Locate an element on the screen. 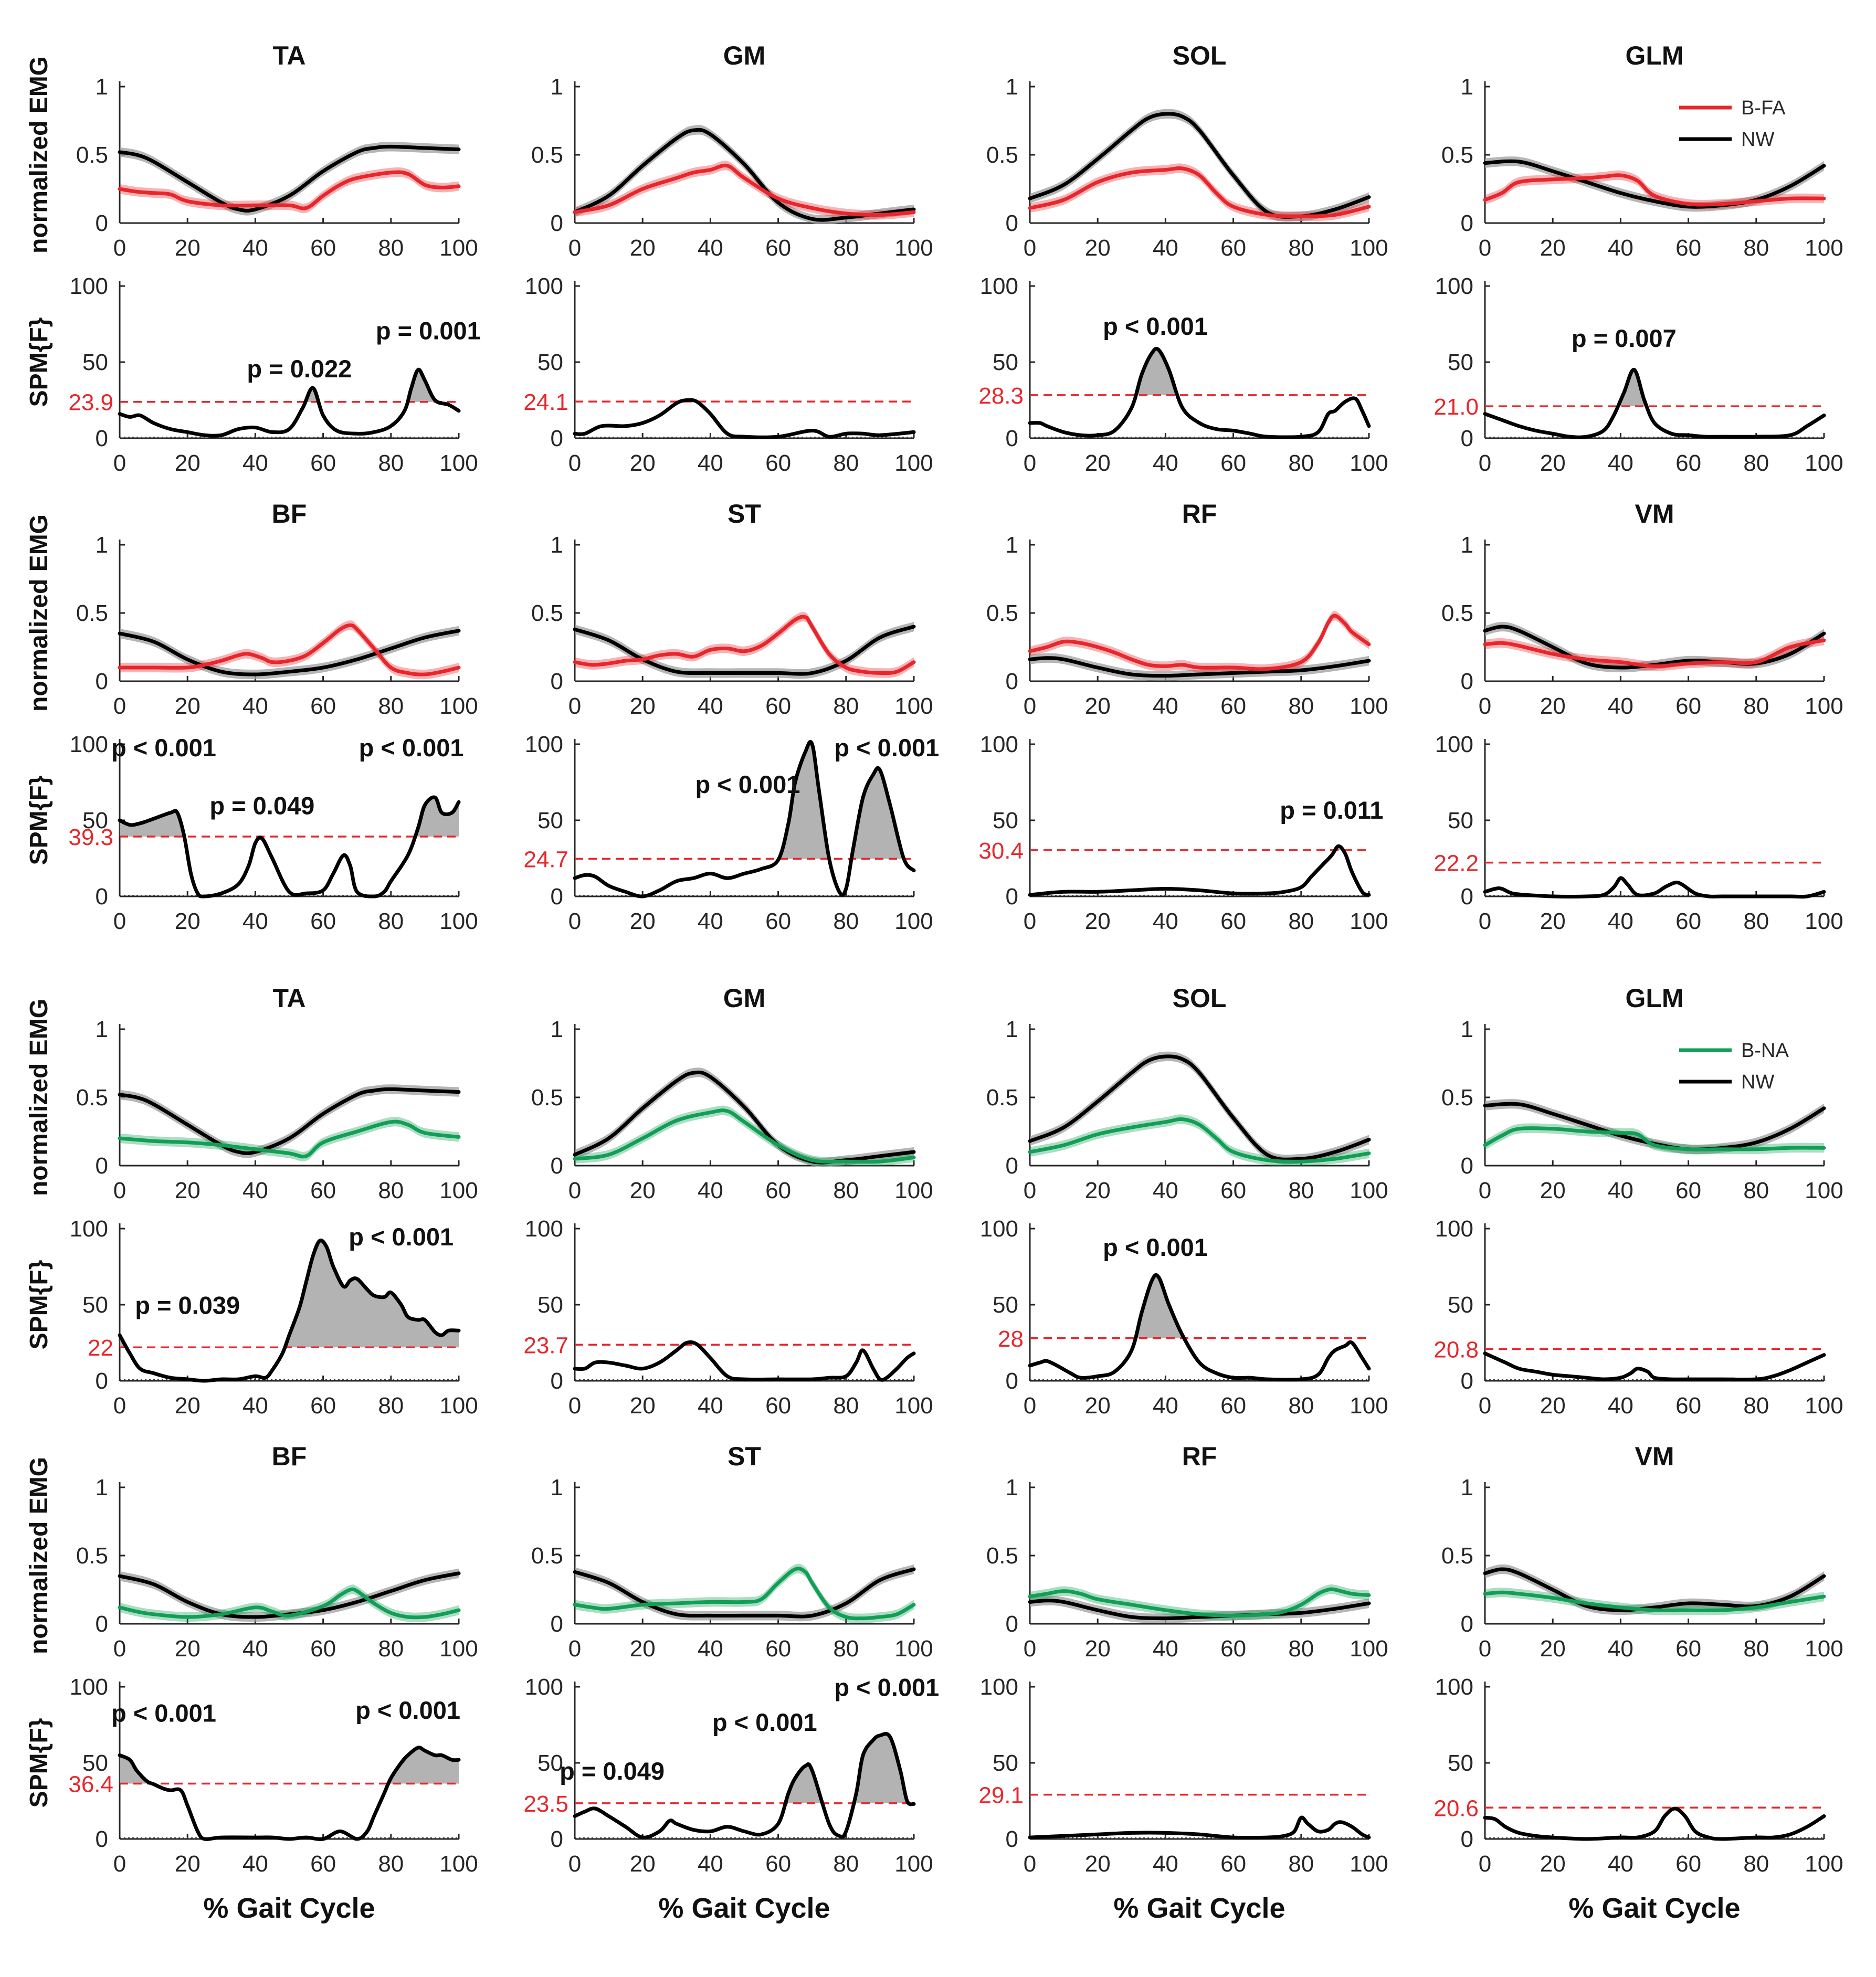 Image resolution: width=1876 pixels, height=1977 pixels. emg-panel-2-0: TA 0 0.5 1 0 20 40 60 80 100 normalized EMG is located at coordinates (251, 1093).